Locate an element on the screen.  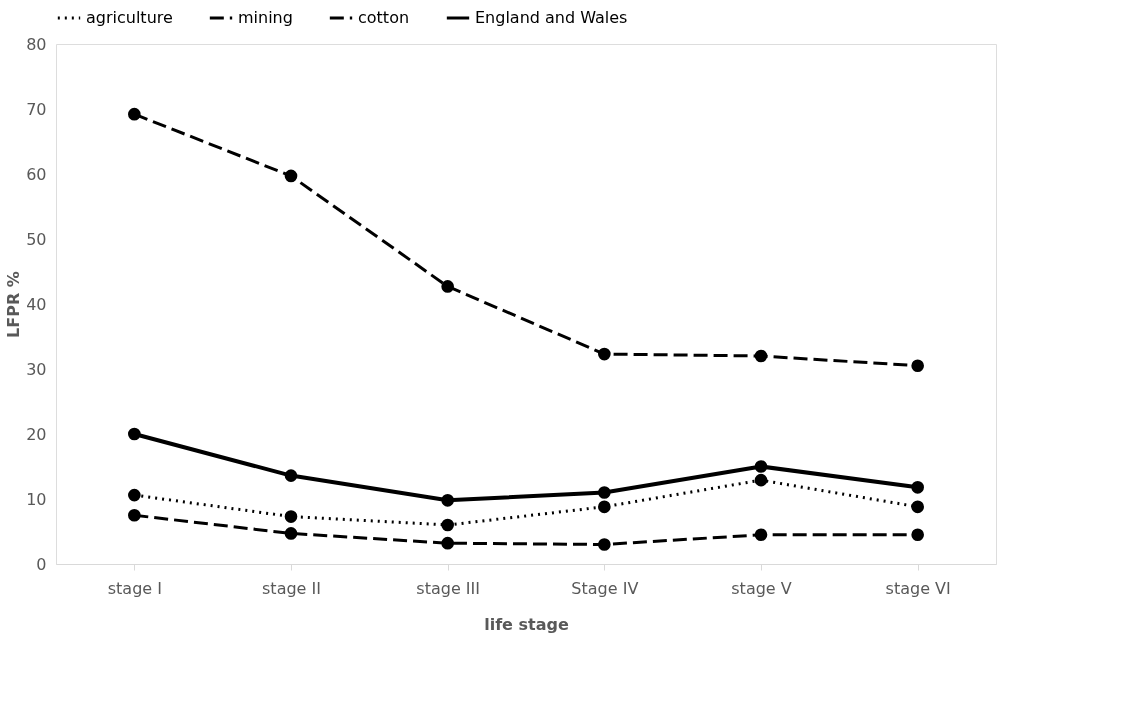
legend-label: agriculture is located at coordinates (129, 17).